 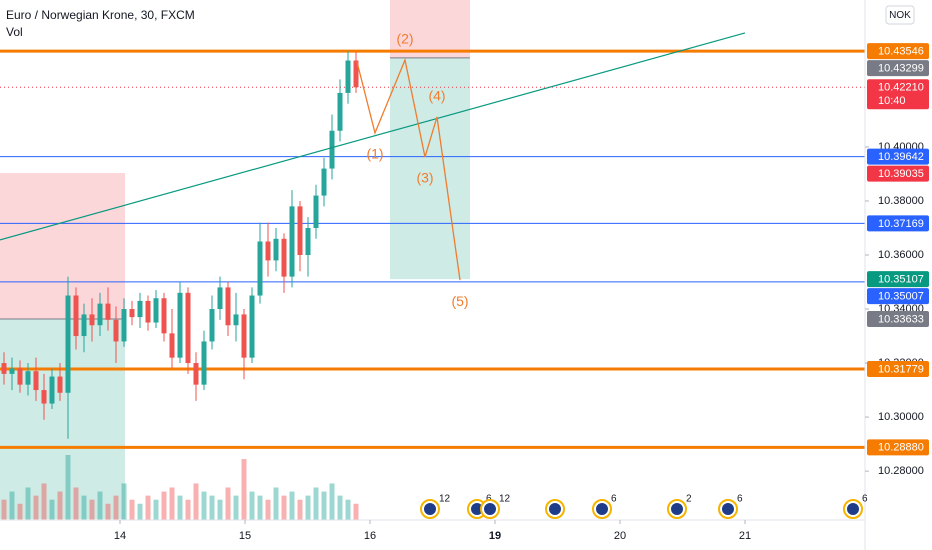 I want to click on price-label: 10.43546, so click(x=901, y=52).